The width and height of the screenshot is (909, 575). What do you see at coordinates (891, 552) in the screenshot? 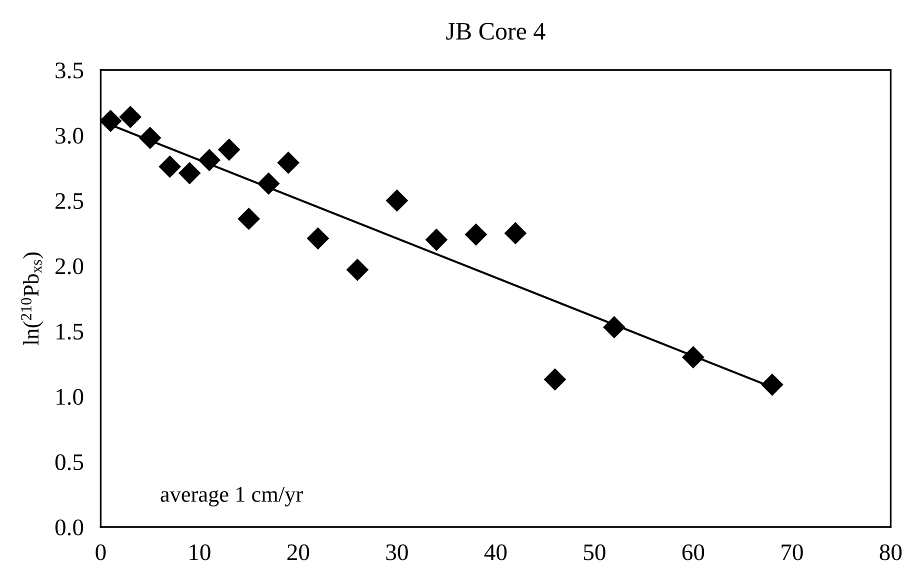
I see `x-tick-label: 80` at bounding box center [891, 552].